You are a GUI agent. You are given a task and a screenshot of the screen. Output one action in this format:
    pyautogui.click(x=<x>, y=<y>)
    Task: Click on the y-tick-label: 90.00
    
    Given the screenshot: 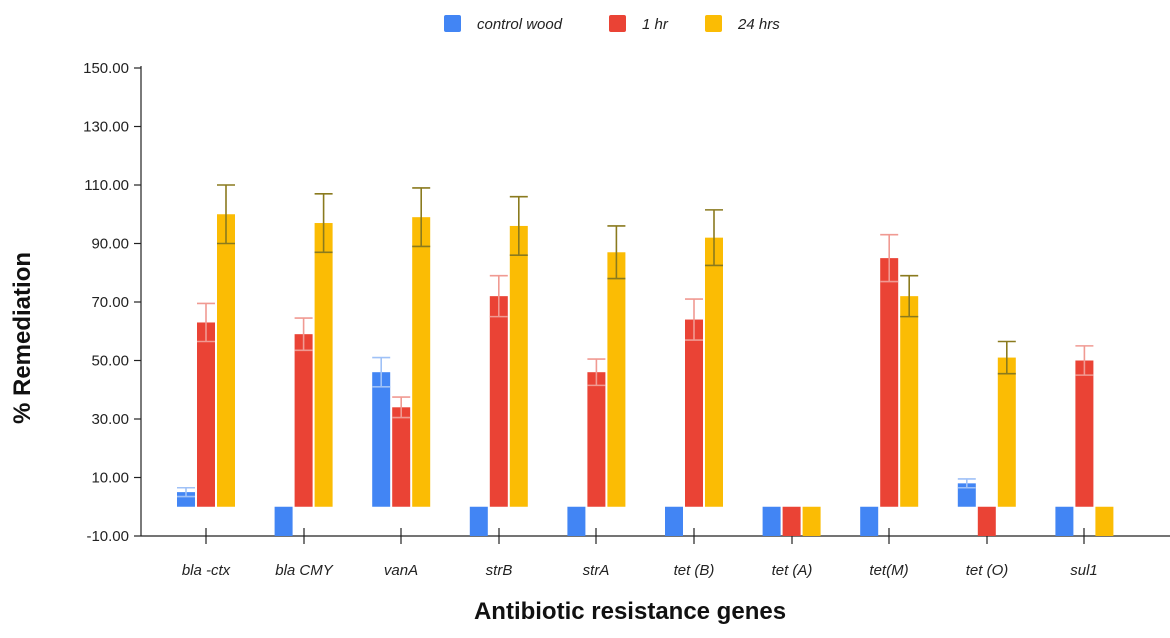 What is the action you would take?
    pyautogui.click(x=110, y=244)
    